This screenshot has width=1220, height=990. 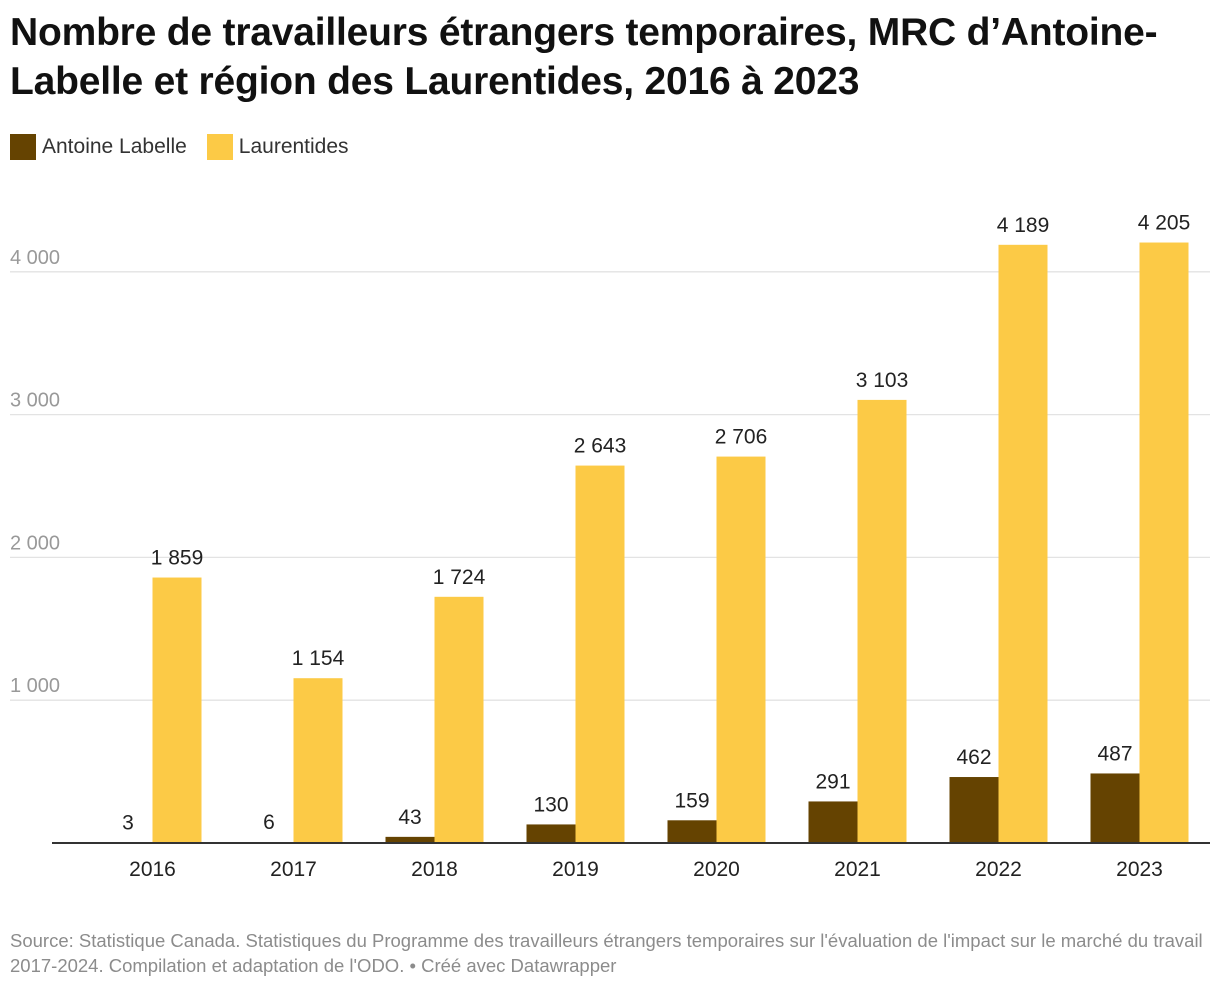 What do you see at coordinates (882, 380) in the screenshot?
I see `data-label: 3 103` at bounding box center [882, 380].